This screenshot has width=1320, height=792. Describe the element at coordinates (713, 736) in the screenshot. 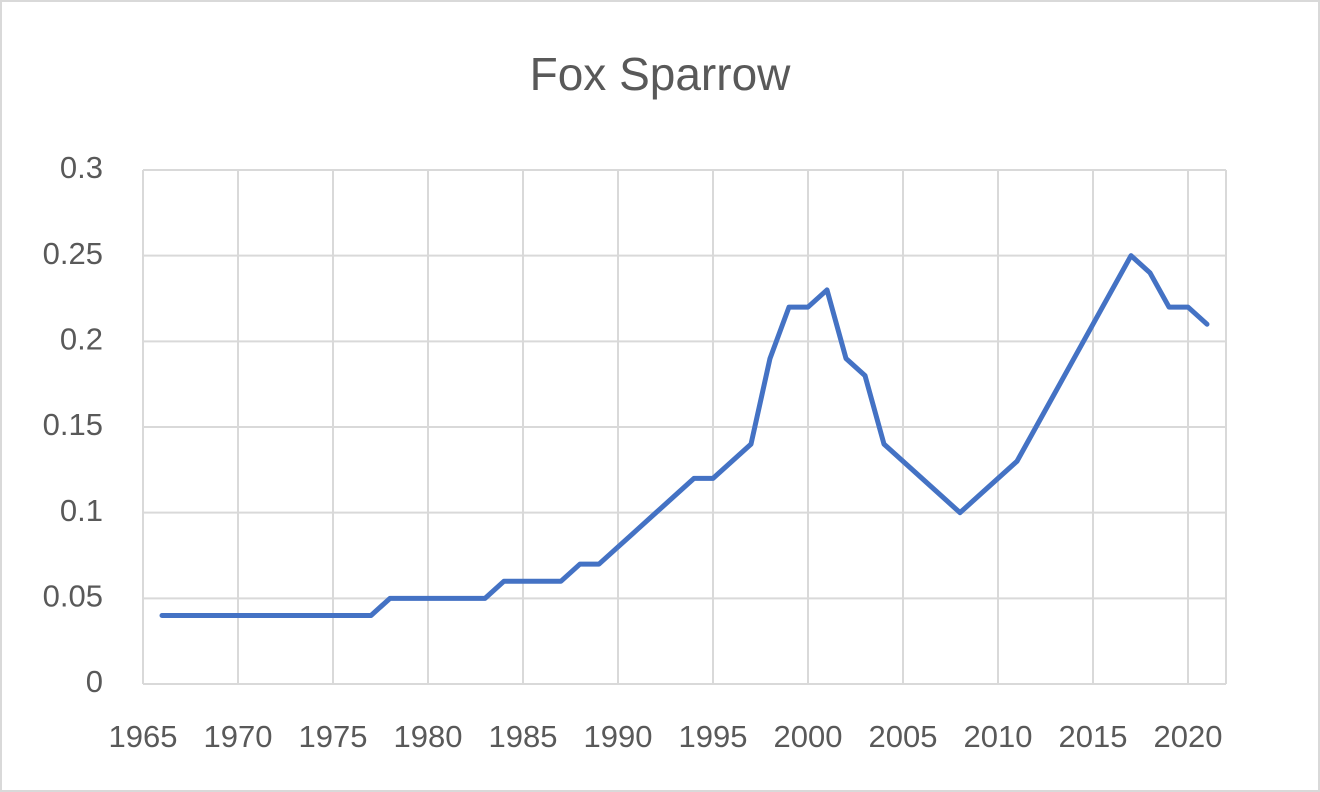

I see `x-tick-label: 1995` at that location.